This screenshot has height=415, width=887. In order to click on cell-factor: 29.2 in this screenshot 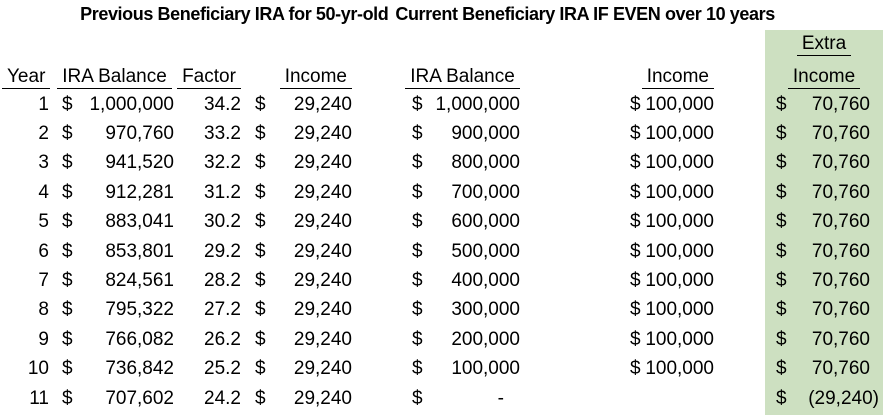, I will do `click(222, 251)`.